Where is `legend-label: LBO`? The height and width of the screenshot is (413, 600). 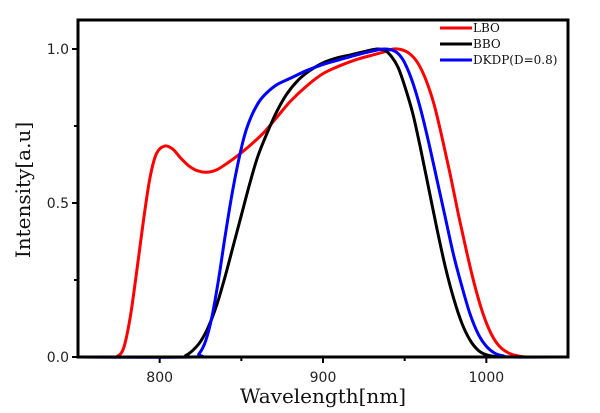
legend-label: LBO is located at coordinates (486, 28).